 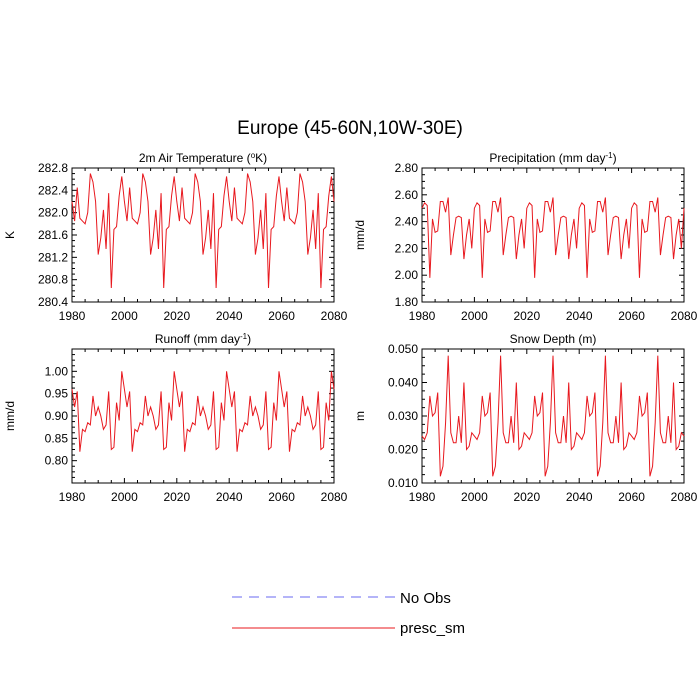 I want to click on y-tick-label: 0.95, so click(x=57, y=394).